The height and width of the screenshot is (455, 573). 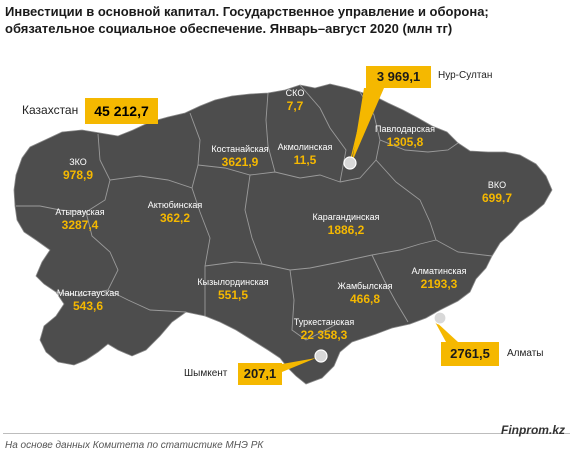 I want to click on nur-sultan-value: 3 969,1, so click(x=398, y=77).